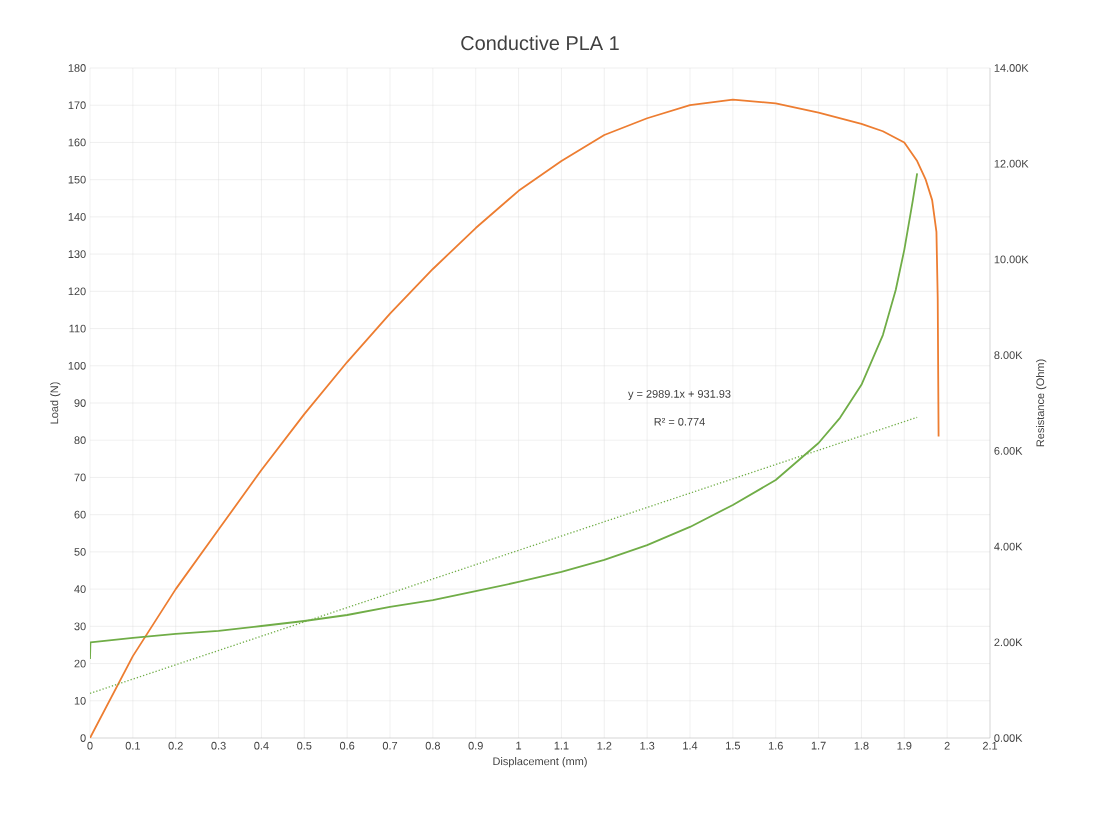  What do you see at coordinates (80, 626) in the screenshot?
I see `y-tick-label: 30` at bounding box center [80, 626].